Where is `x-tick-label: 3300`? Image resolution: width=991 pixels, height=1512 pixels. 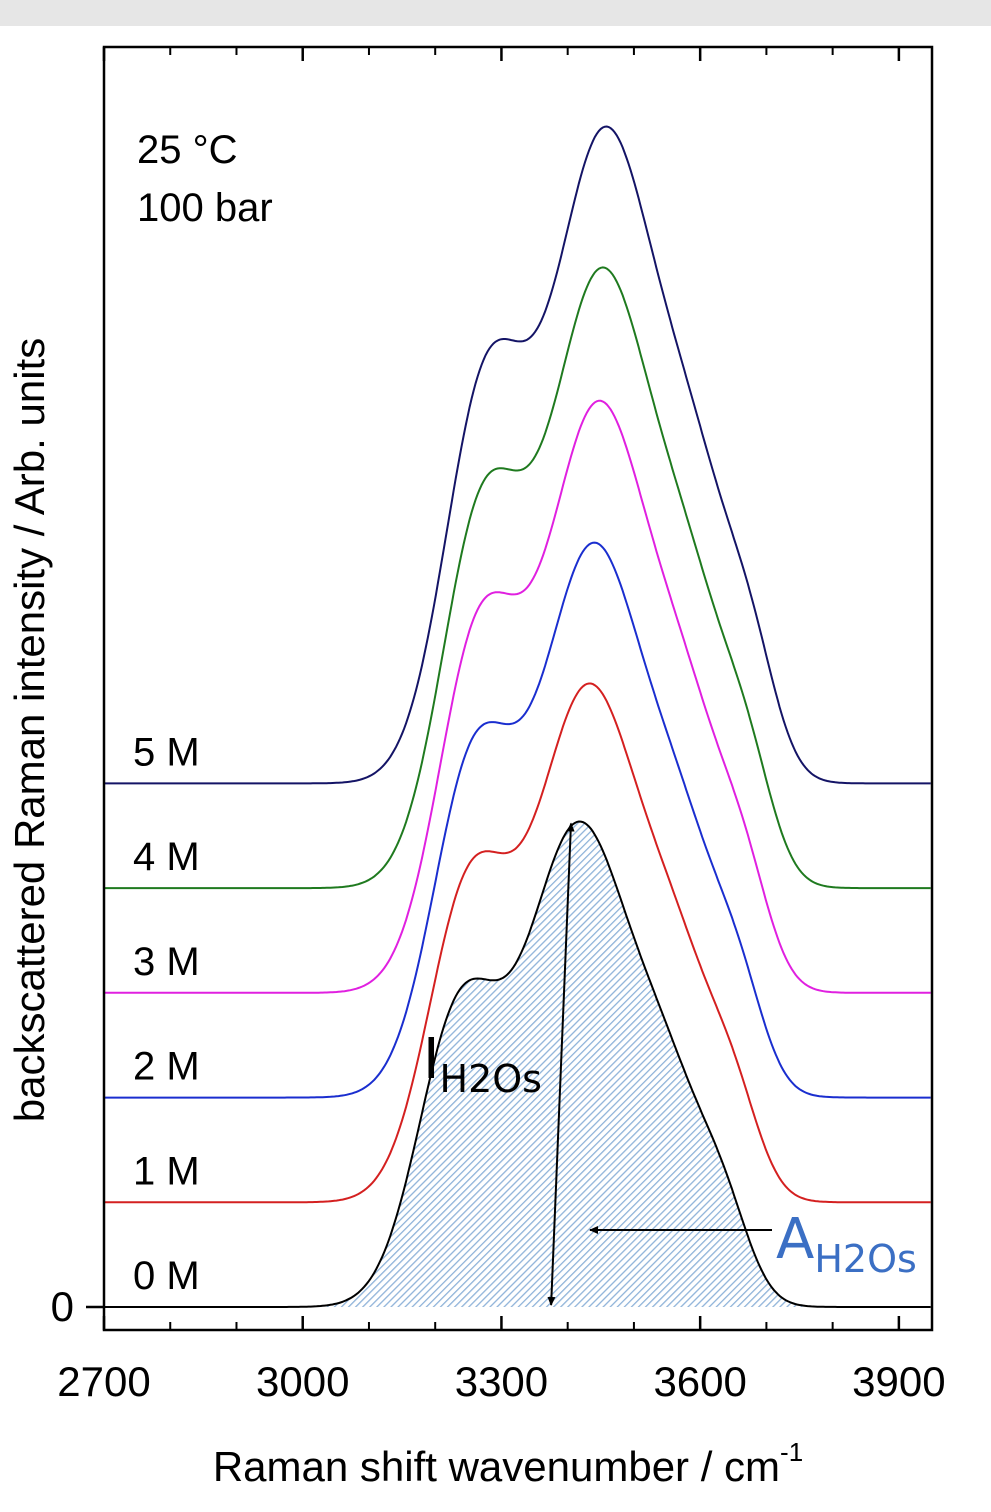
x-tick-label: 3300 is located at coordinates (501, 1381).